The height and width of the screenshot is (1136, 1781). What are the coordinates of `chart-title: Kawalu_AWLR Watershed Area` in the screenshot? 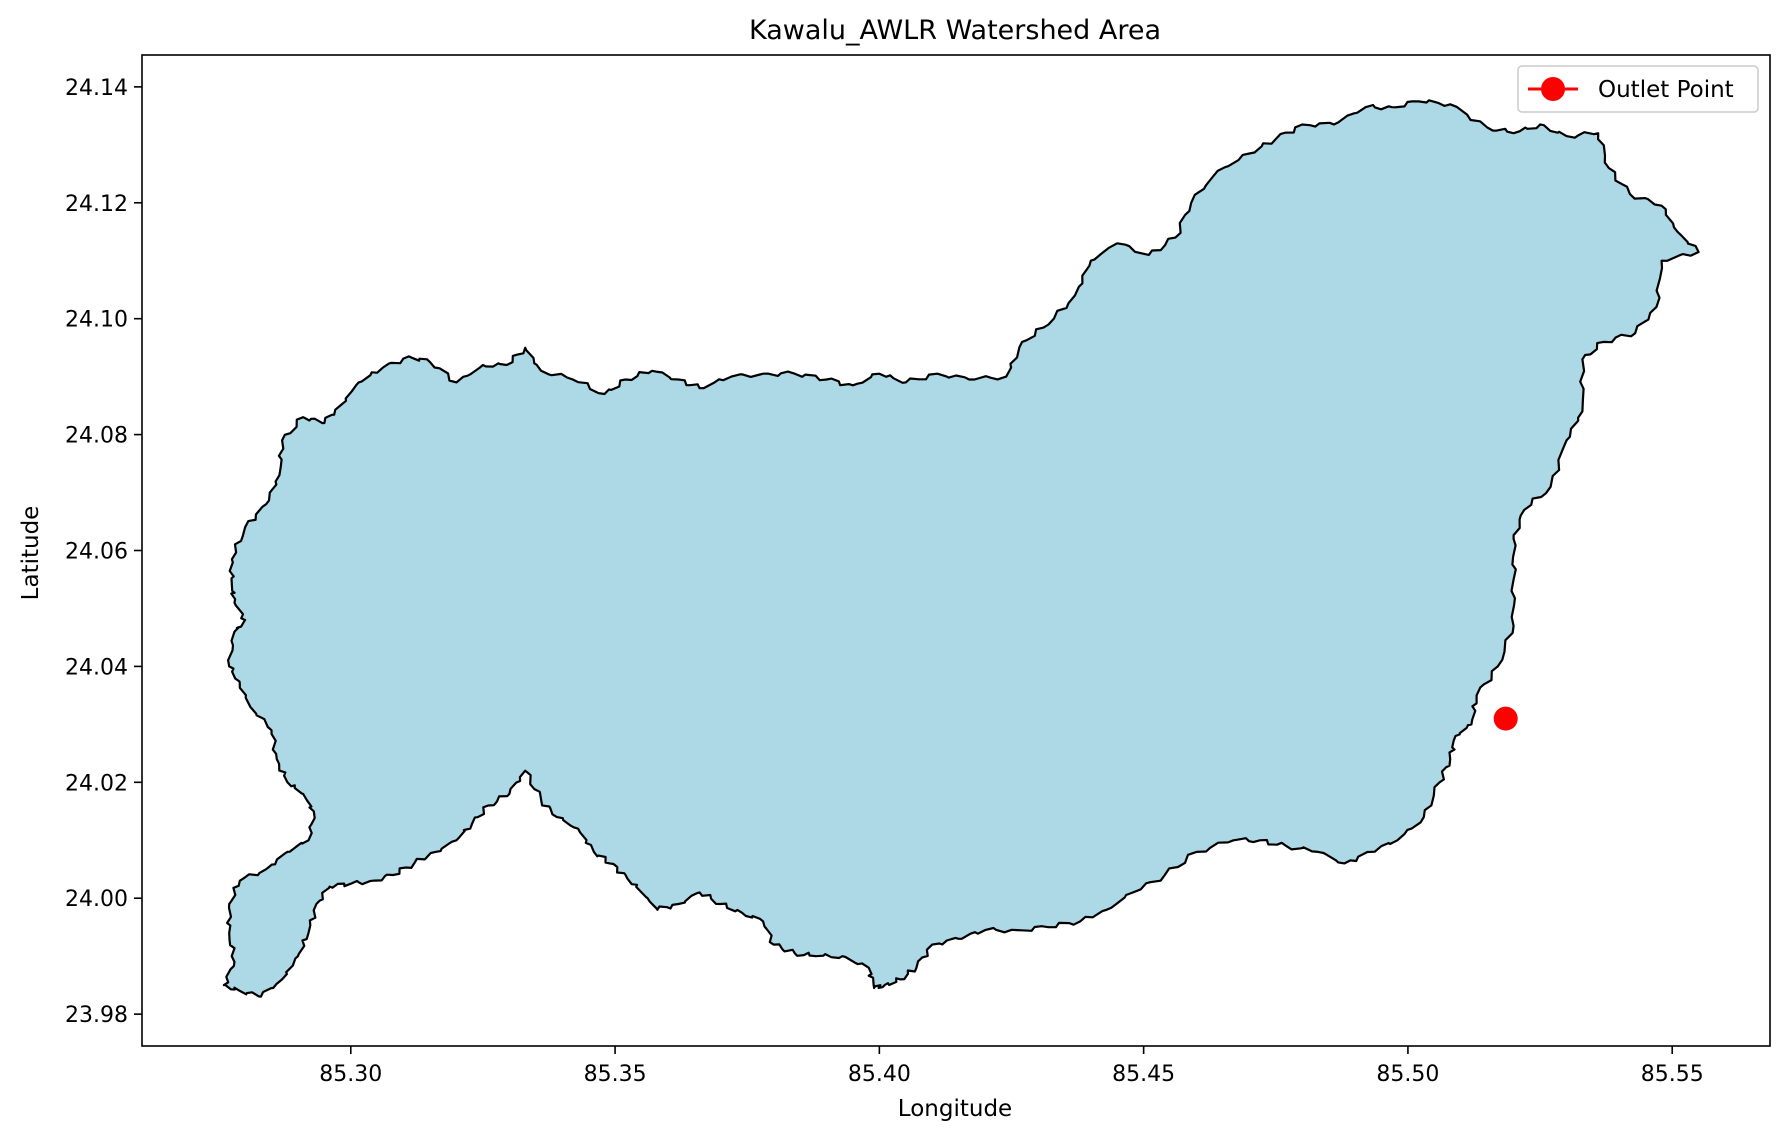 It's located at (955, 30).